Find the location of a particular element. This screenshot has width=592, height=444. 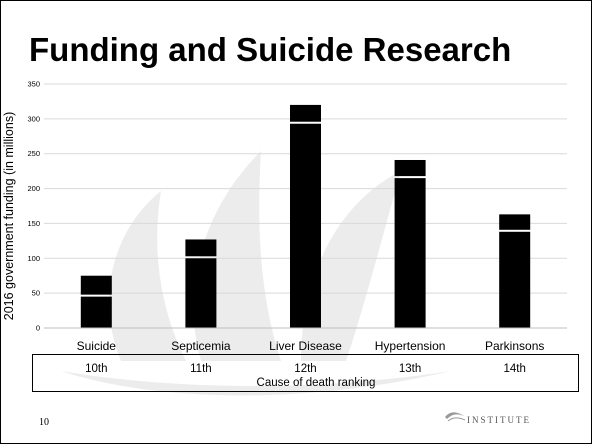

x-axis-label: Cause of death ranking is located at coordinates (316, 383).